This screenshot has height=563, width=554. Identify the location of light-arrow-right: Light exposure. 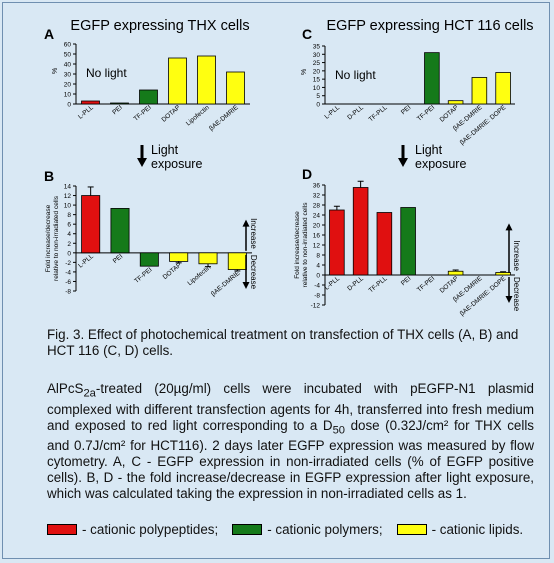
(432, 157).